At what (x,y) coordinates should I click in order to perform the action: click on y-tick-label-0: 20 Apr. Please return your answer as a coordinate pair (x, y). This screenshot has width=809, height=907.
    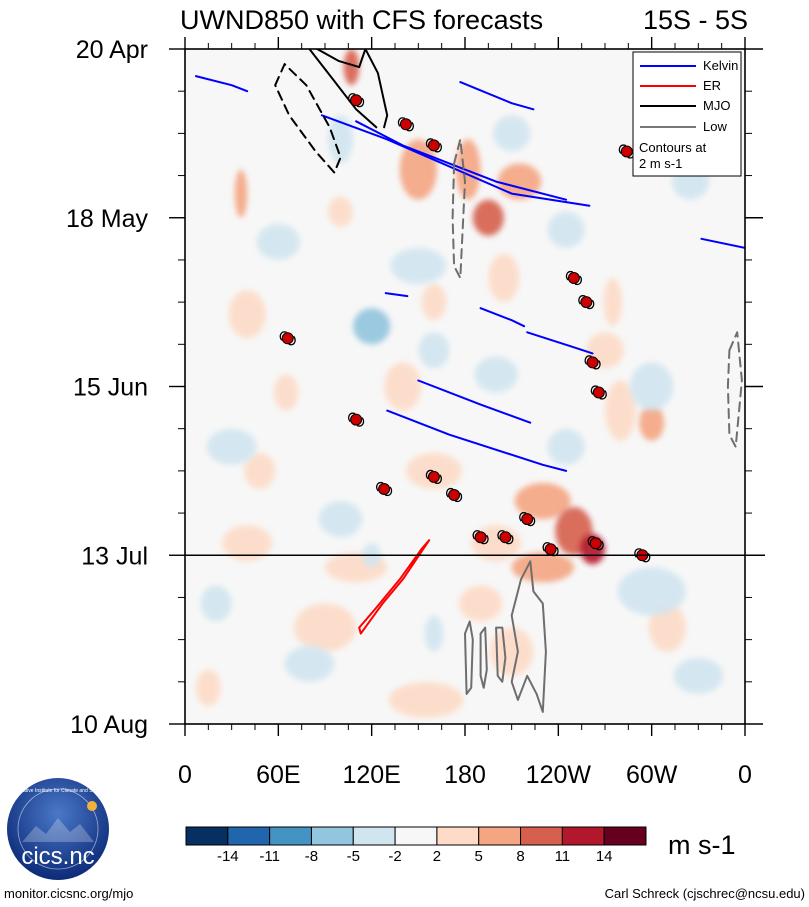
    Looking at the image, I should click on (112, 50).